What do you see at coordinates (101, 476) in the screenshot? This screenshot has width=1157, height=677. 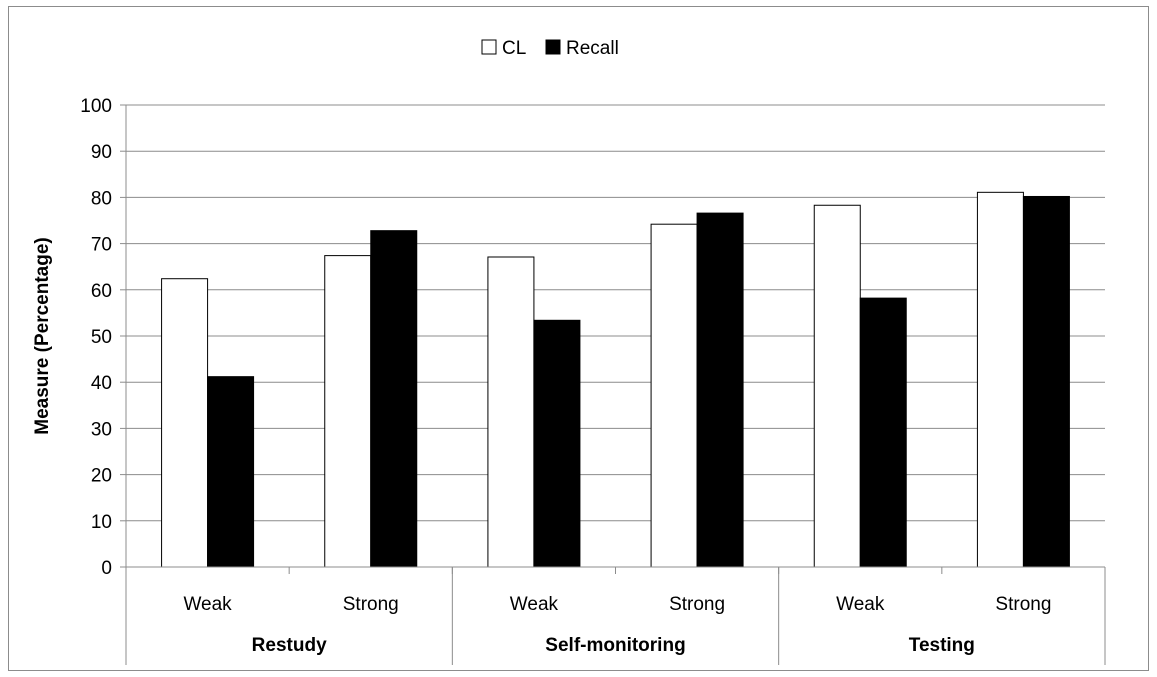 I see `y-tick-label: 20` at bounding box center [101, 476].